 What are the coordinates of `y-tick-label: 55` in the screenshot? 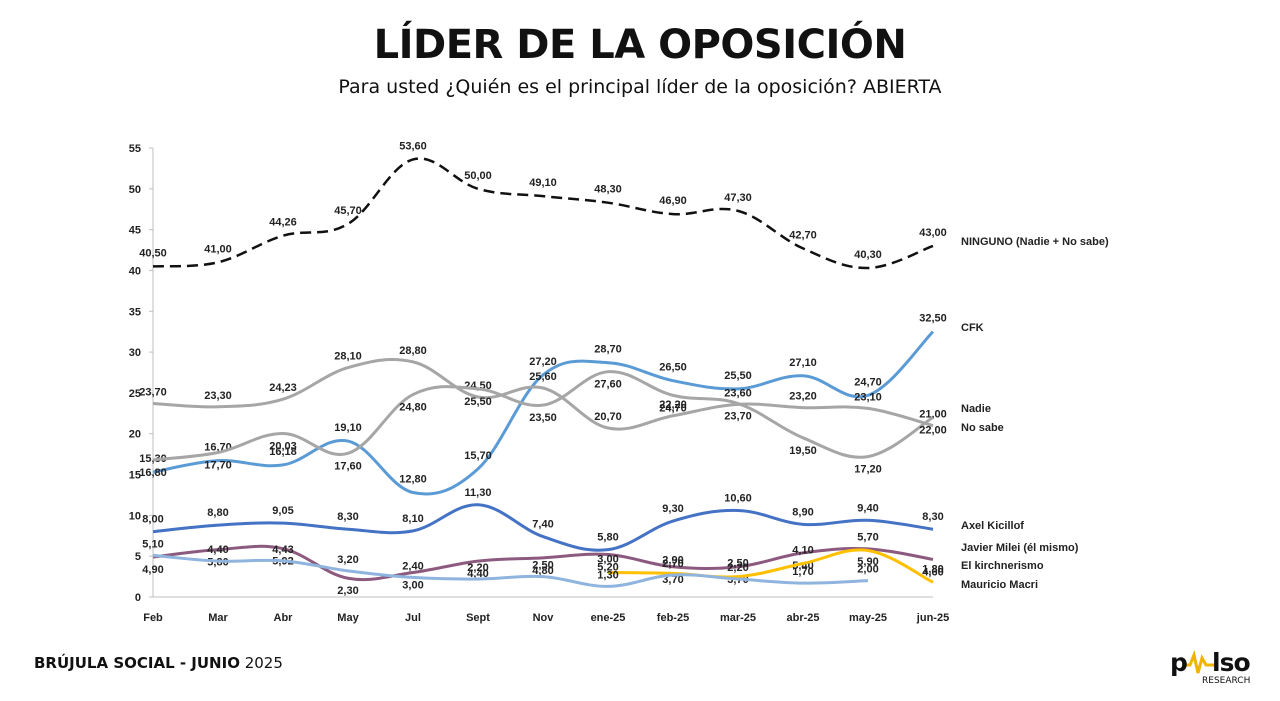 It's located at (135, 149).